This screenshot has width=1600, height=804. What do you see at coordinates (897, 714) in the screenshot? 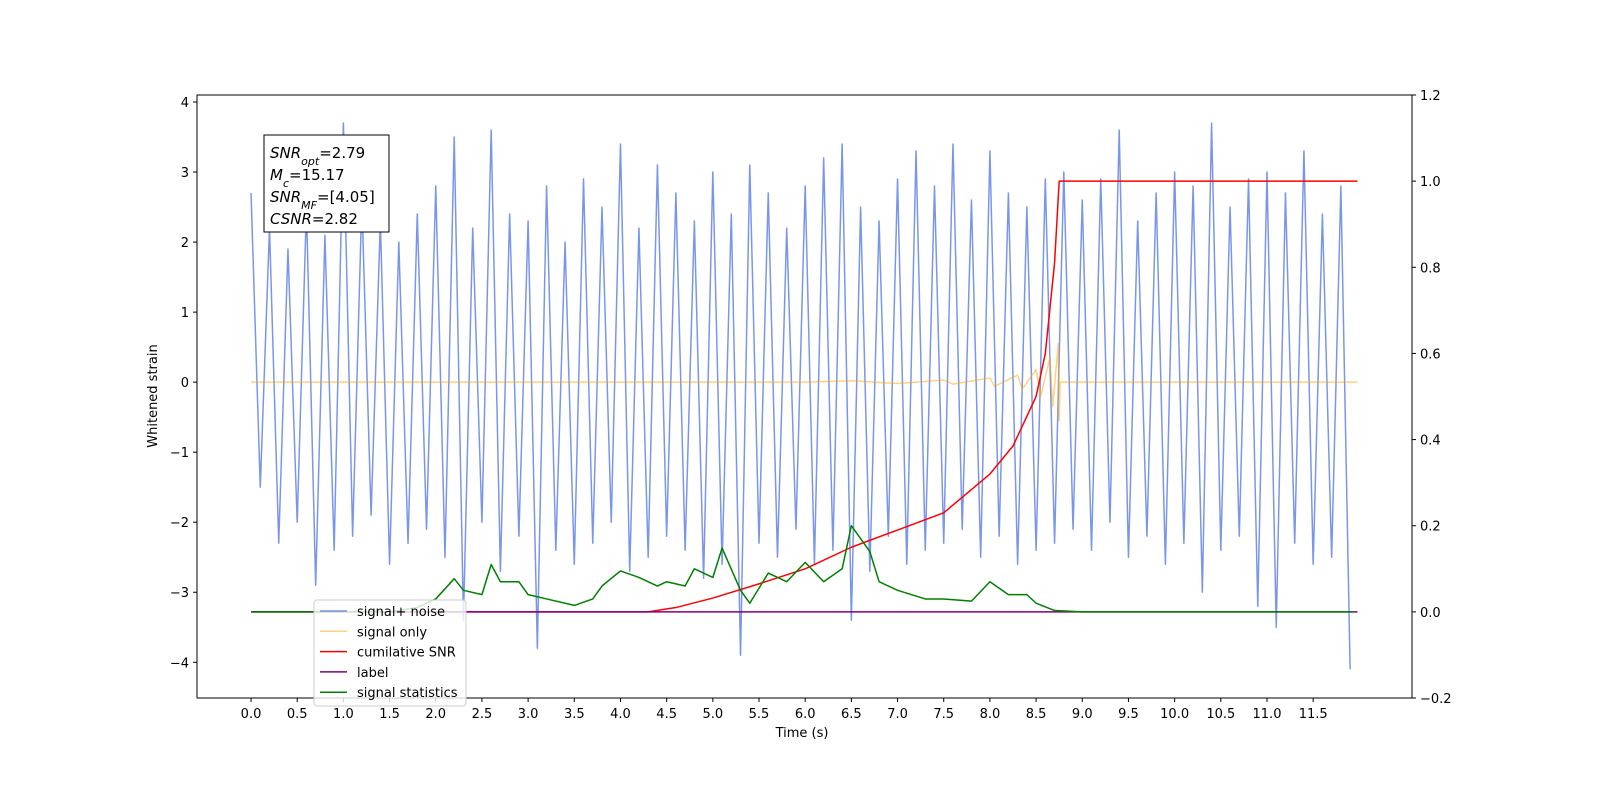
I see `x-tick-label: 7.0` at bounding box center [897, 714].